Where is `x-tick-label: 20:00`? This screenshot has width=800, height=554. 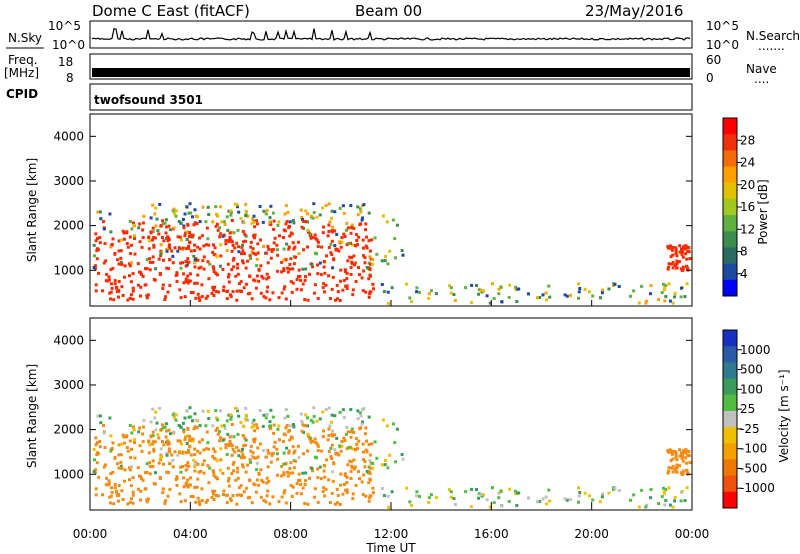 x-tick-label: 20:00 is located at coordinates (591, 534).